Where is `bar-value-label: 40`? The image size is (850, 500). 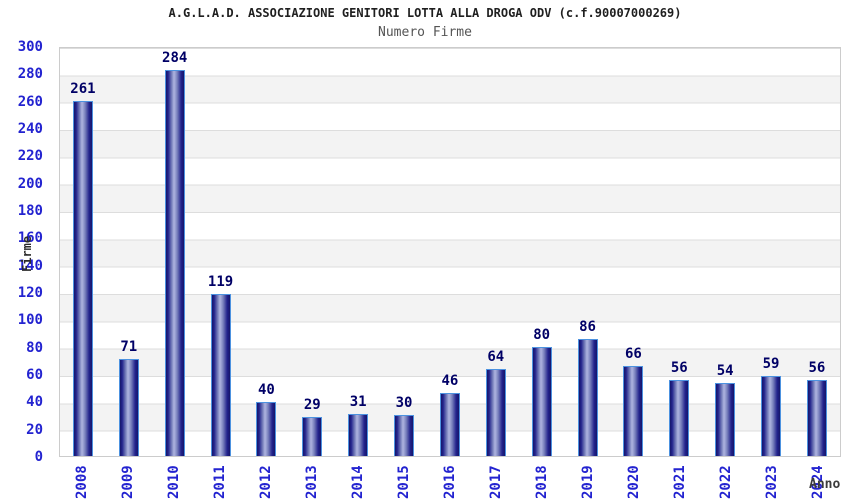 bar-value-label: 40 is located at coordinates (266, 389).